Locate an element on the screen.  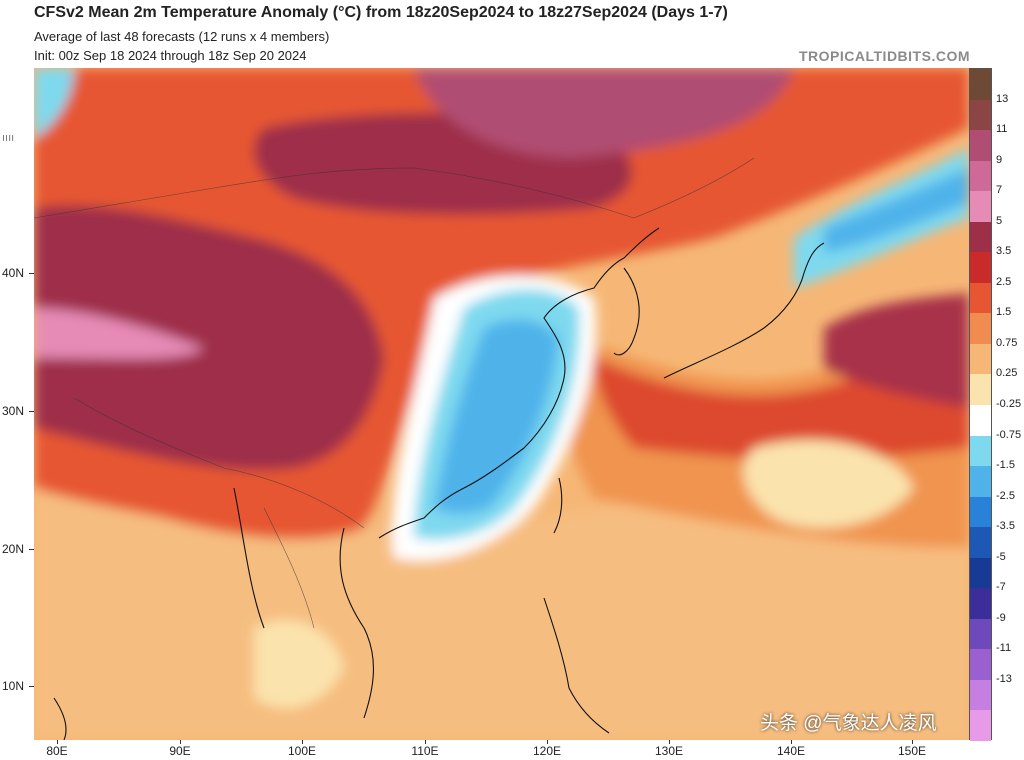
longitude-label: 120E is located at coordinates (547, 751).